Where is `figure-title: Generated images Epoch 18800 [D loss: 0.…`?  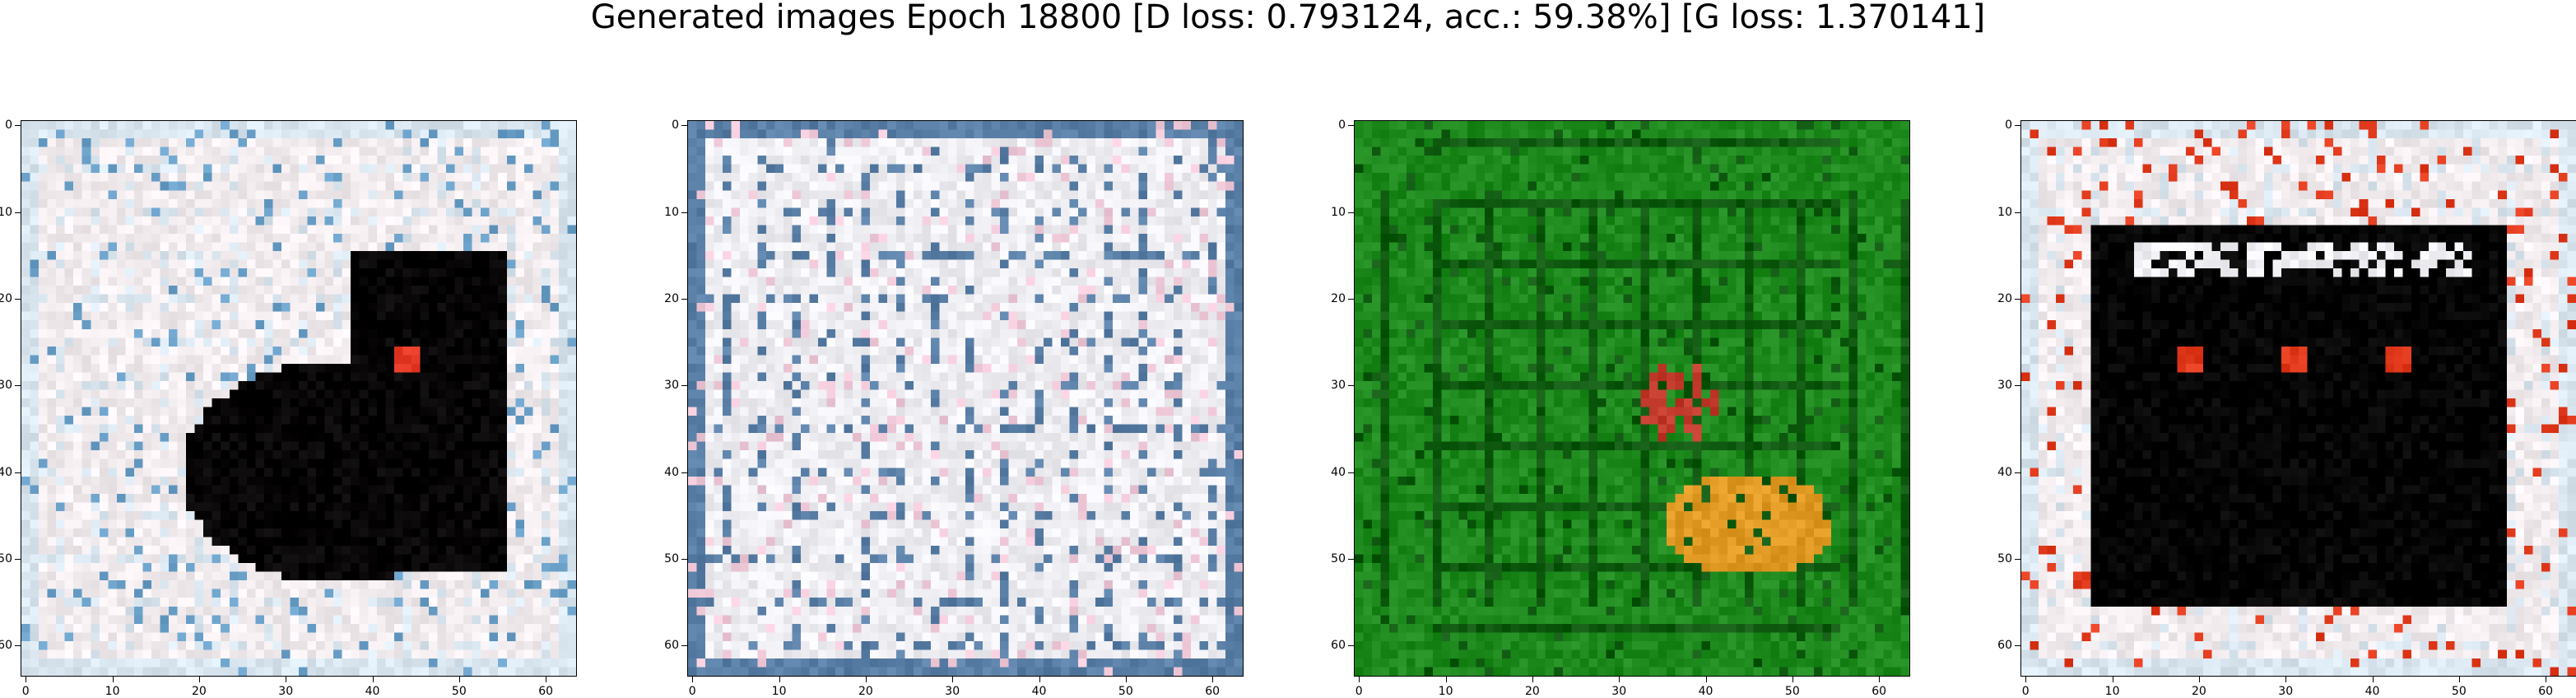 figure-title: Generated images Epoch 18800 [D loss: 0.… is located at coordinates (1288, 18).